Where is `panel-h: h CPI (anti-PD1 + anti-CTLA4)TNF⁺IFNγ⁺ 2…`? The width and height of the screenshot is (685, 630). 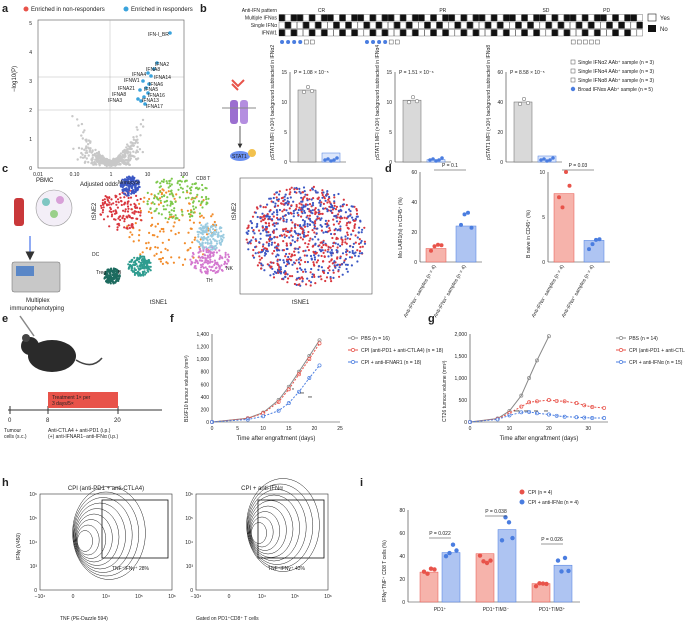
panel-h: h CPI (anti-PD1 + anti-CTLA4)TNF⁺IFNγ⁺ 2… is located at coordinates (167, 549).